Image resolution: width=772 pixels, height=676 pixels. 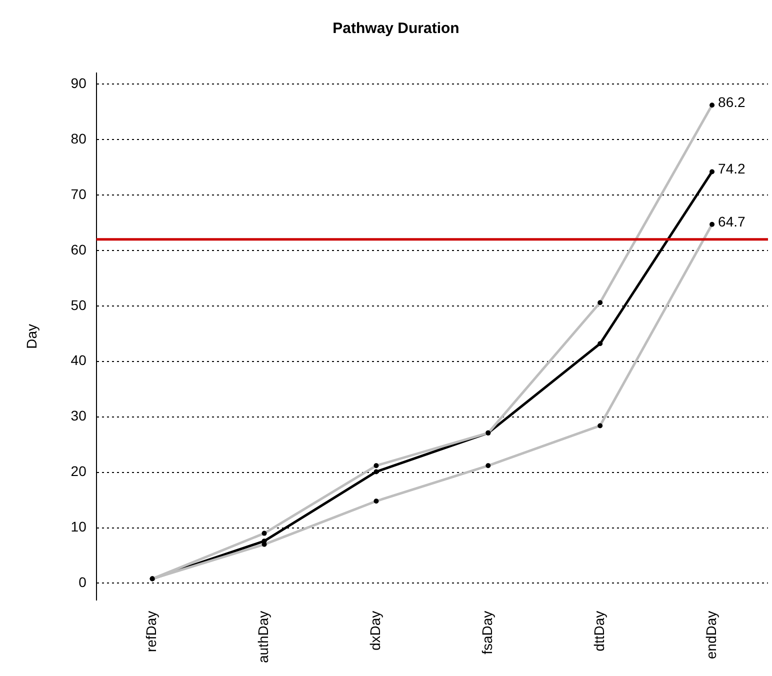 What do you see at coordinates (487, 632) in the screenshot?
I see `x-tick-label: fsaDay` at bounding box center [487, 632].